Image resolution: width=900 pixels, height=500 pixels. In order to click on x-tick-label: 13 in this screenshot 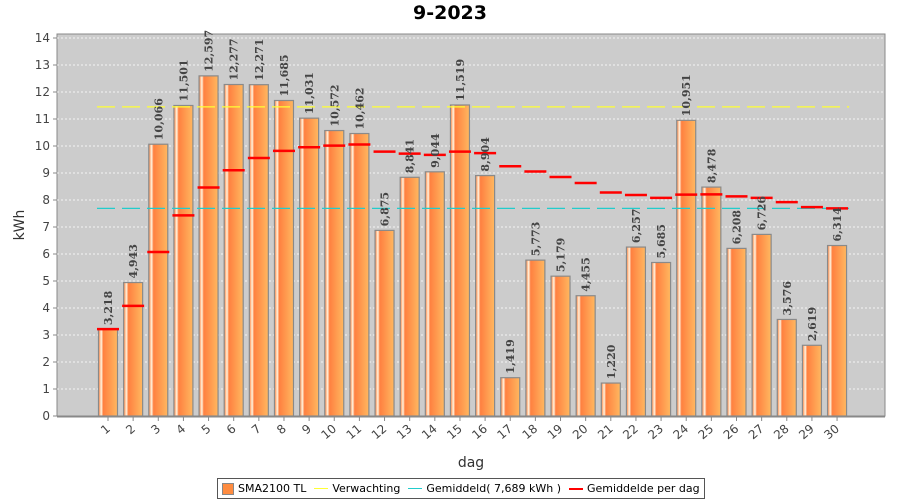, I will do `click(404, 432)`.